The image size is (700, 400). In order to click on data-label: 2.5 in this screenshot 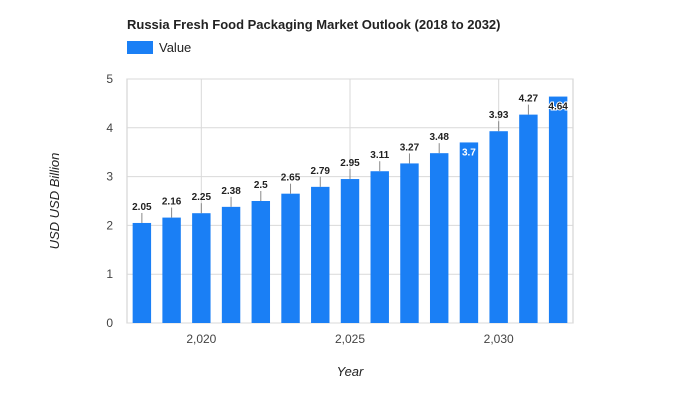, I will do `click(261, 185)`.